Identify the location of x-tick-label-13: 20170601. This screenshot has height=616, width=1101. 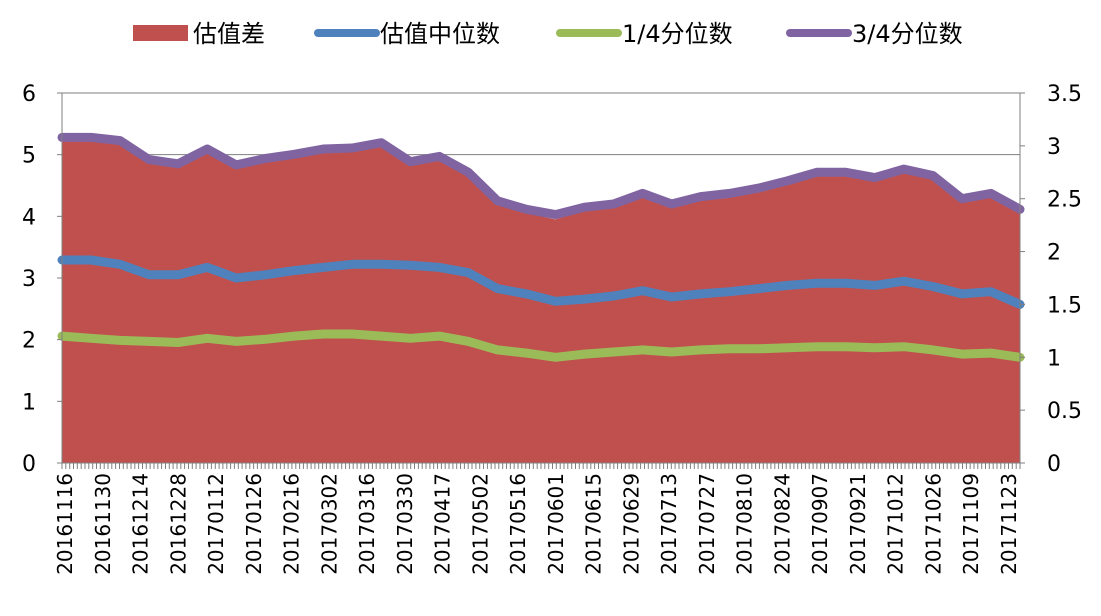
(556, 524).